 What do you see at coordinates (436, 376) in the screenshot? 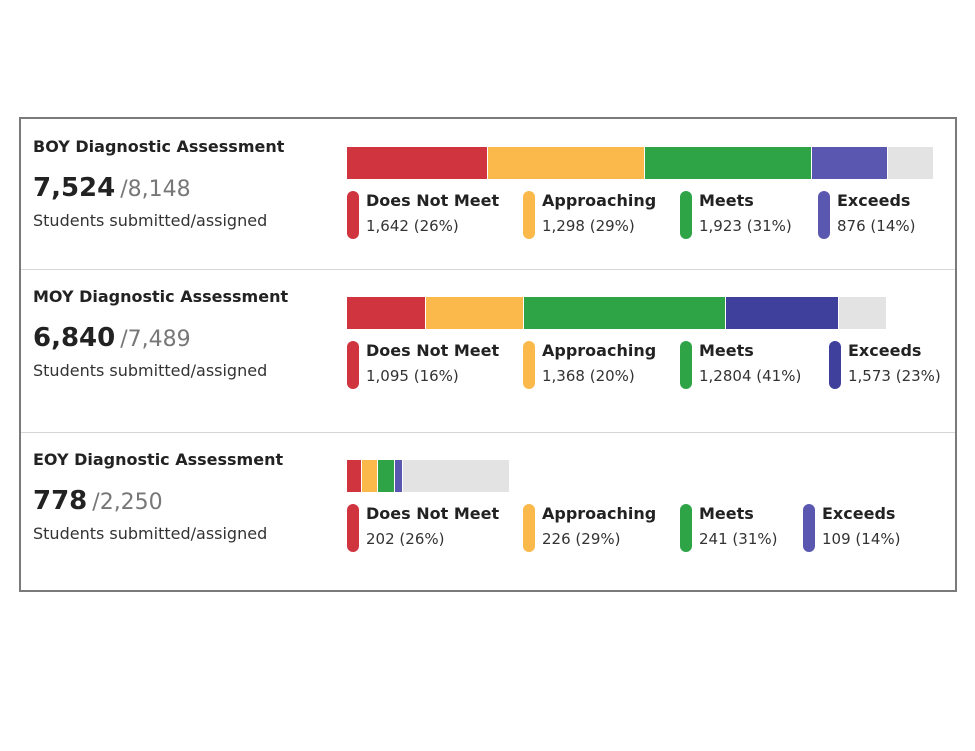
I see `legend-percent: (16%)` at bounding box center [436, 376].